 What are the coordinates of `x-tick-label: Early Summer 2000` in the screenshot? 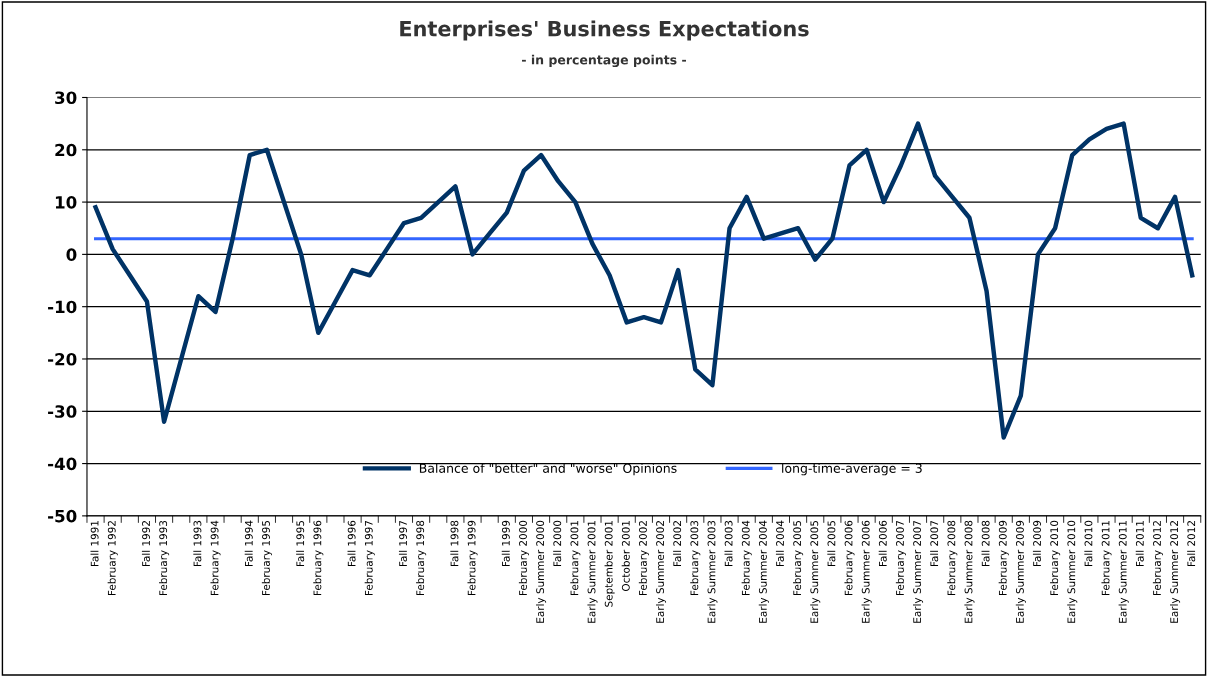 It's located at (541, 571).